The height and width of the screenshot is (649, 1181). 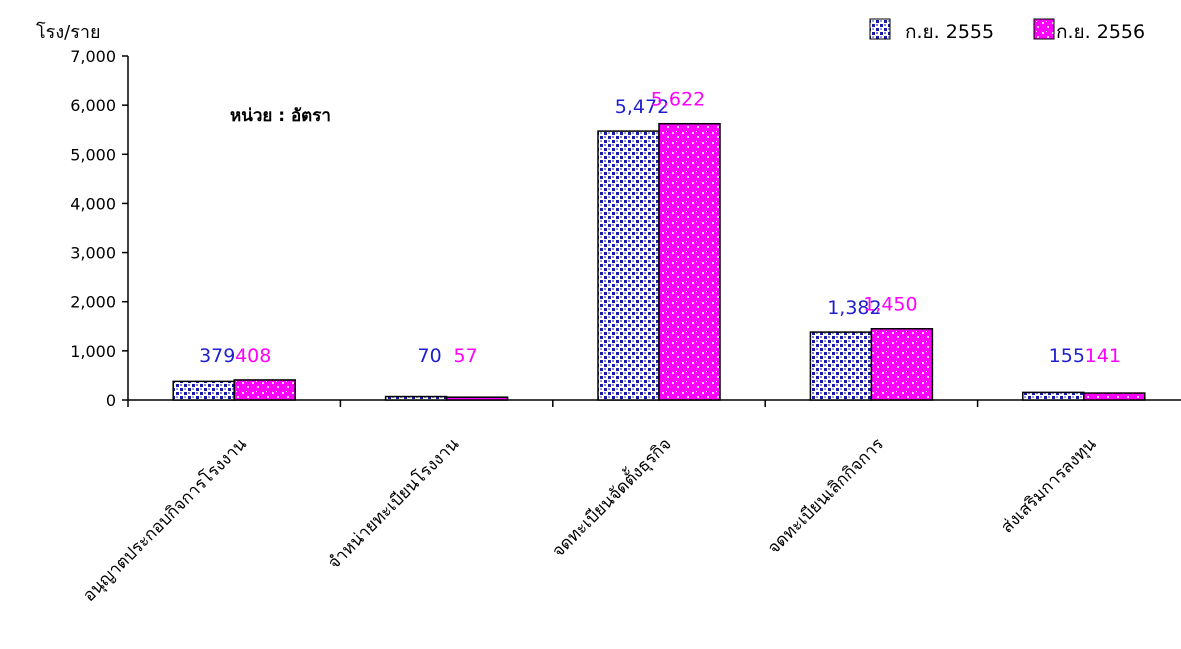 I want to click on category-label: จดทะเบียนเลิกกิจการ, so click(x=826, y=496).